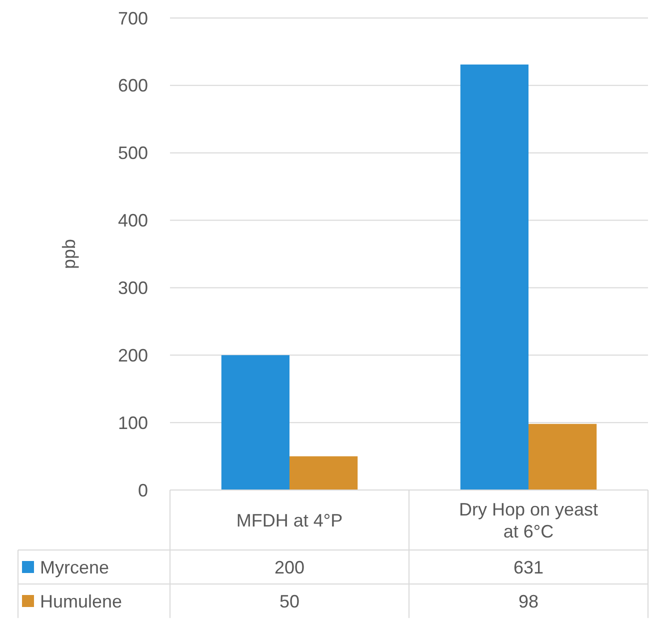  What do you see at coordinates (133, 422) in the screenshot?
I see `y-tick-label: 100` at bounding box center [133, 422].